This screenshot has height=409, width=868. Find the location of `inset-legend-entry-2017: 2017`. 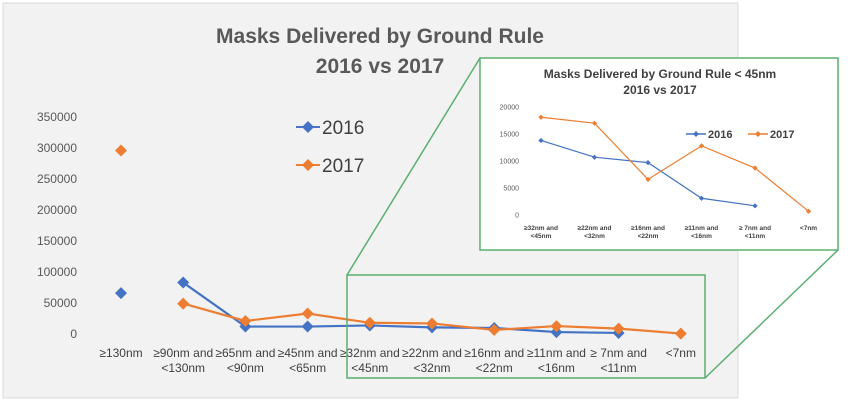

inset-legend-entry-2017: 2017 is located at coordinates (771, 135).